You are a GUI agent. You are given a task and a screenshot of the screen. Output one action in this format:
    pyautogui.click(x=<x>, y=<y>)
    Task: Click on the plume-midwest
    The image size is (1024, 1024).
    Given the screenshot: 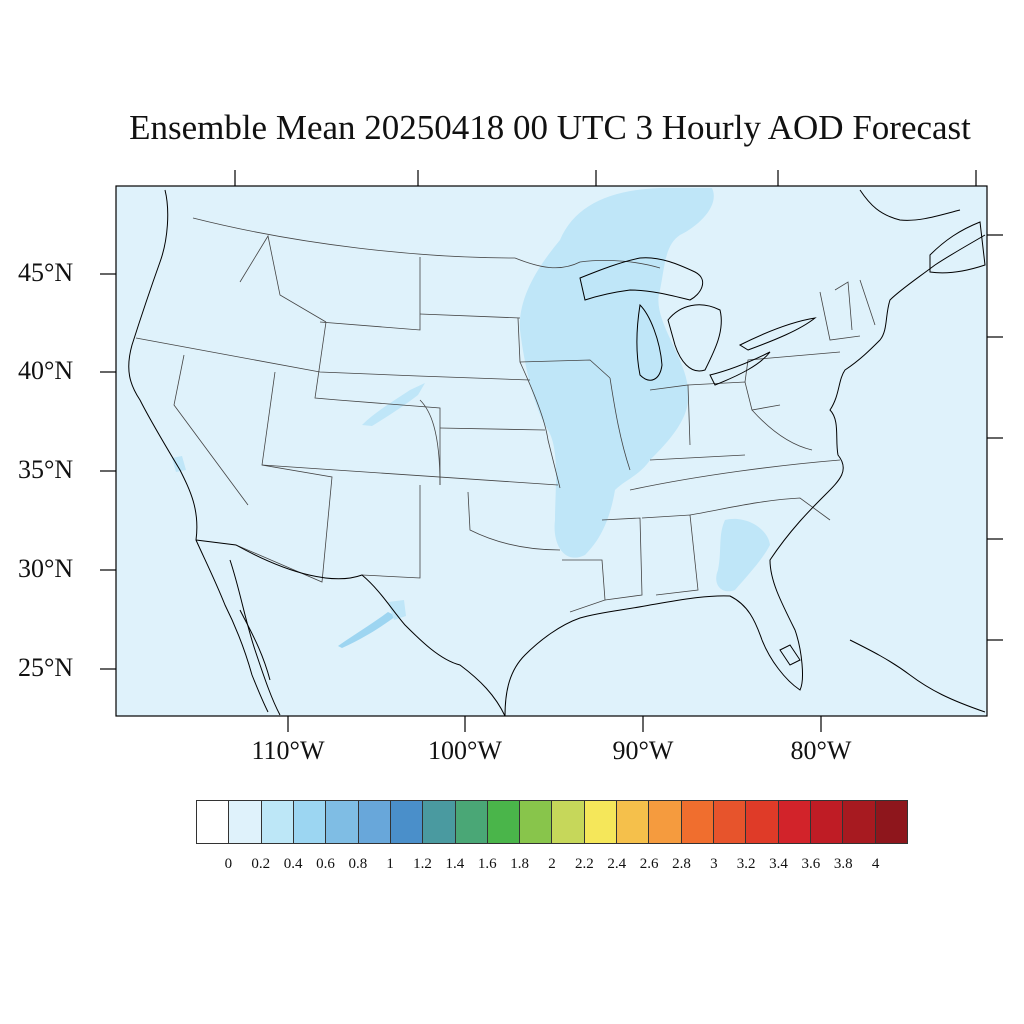 What is the action you would take?
    pyautogui.click(x=616, y=373)
    